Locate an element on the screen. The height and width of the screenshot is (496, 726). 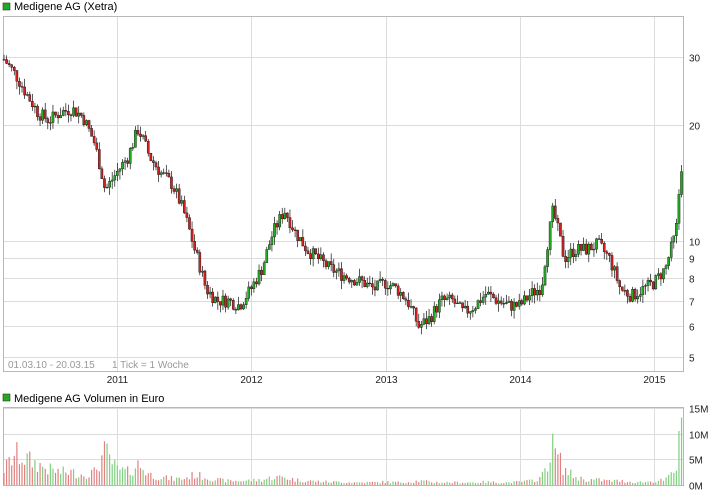
price-y-tick-label: 5 is located at coordinates (692, 359).